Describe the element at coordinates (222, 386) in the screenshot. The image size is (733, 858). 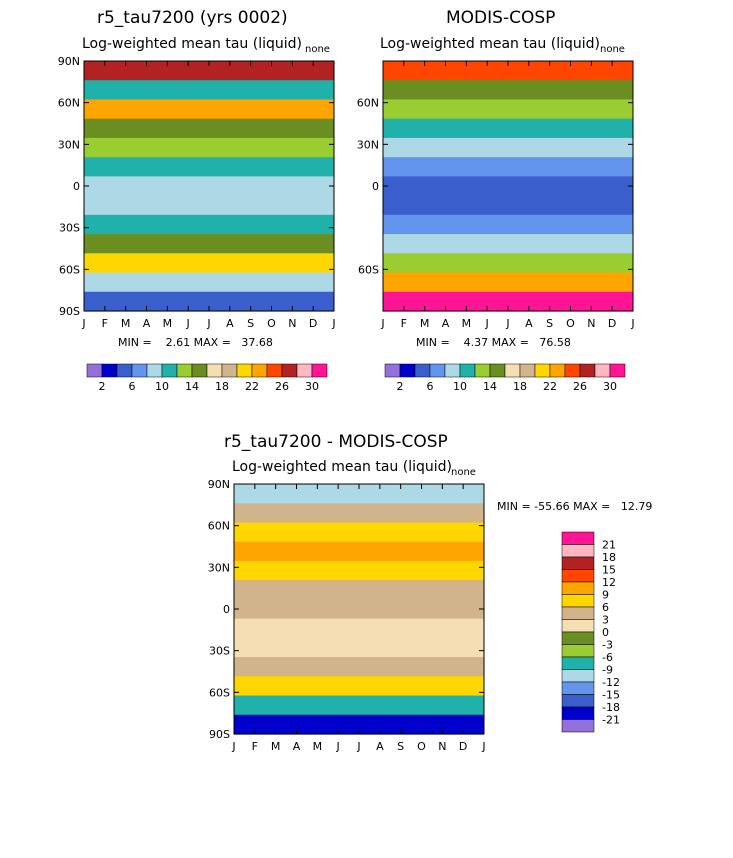
I see `colorbar1-label: 18` at that location.